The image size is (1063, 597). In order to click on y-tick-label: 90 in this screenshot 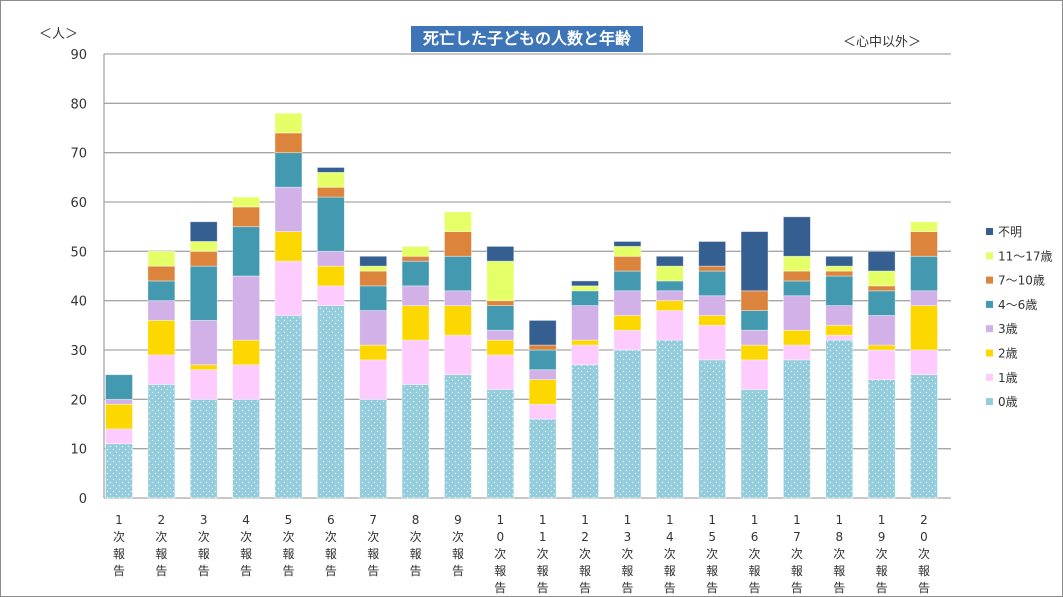, I will do `click(78, 55)`.